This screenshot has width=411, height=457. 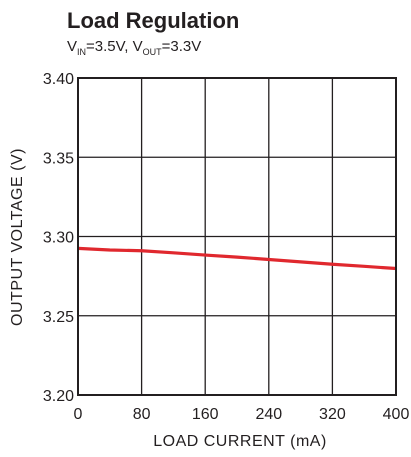 What do you see at coordinates (109, 46) in the screenshot?
I see `vin-value: =3.5V,` at bounding box center [109, 46].